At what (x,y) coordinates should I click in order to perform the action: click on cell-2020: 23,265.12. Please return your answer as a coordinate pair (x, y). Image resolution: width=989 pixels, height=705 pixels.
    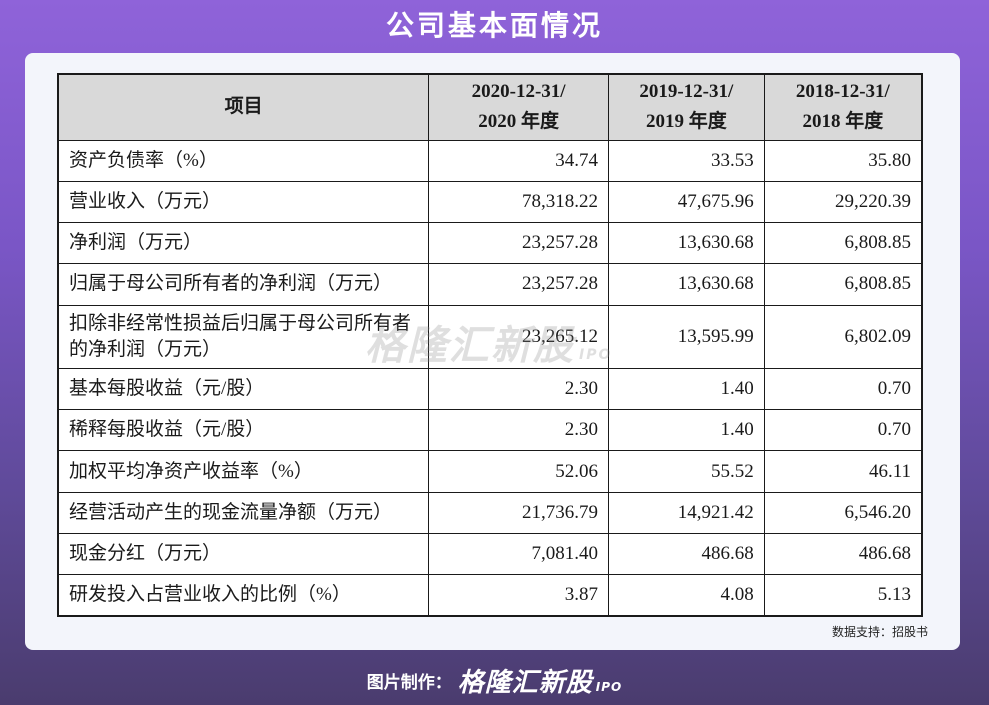
    Looking at the image, I should click on (518, 336).